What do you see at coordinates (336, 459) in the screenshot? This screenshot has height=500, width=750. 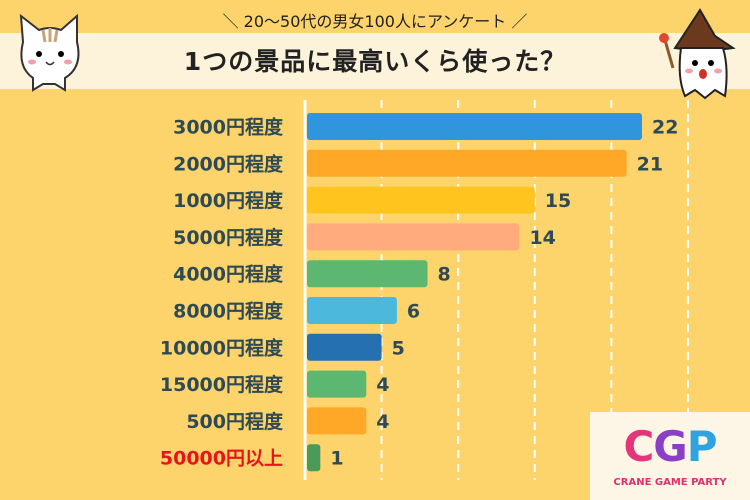 I see `value-label: 1` at bounding box center [336, 459].